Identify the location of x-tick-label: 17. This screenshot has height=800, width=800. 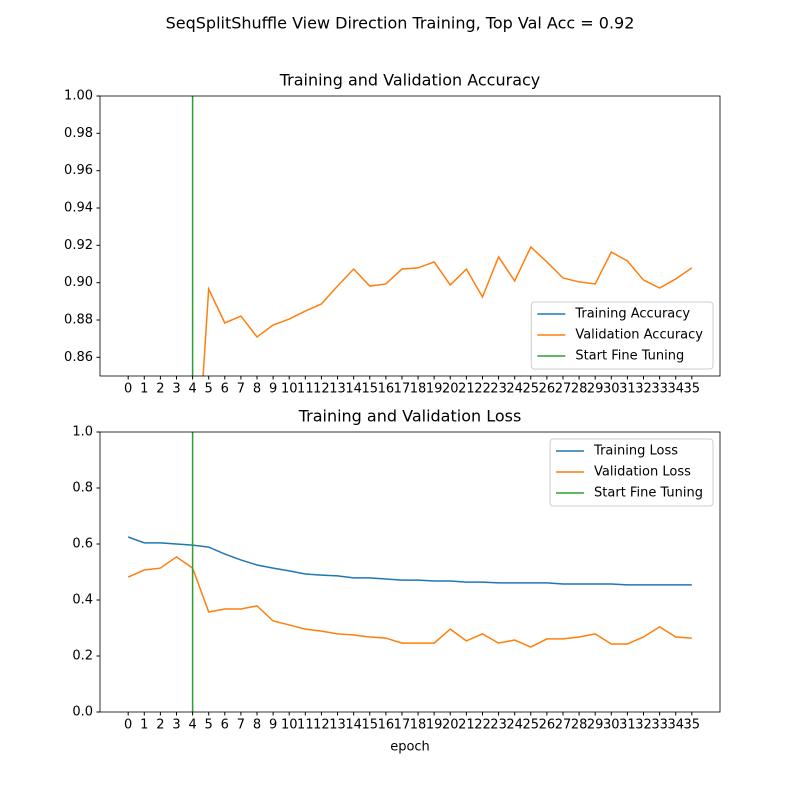
(402, 389).